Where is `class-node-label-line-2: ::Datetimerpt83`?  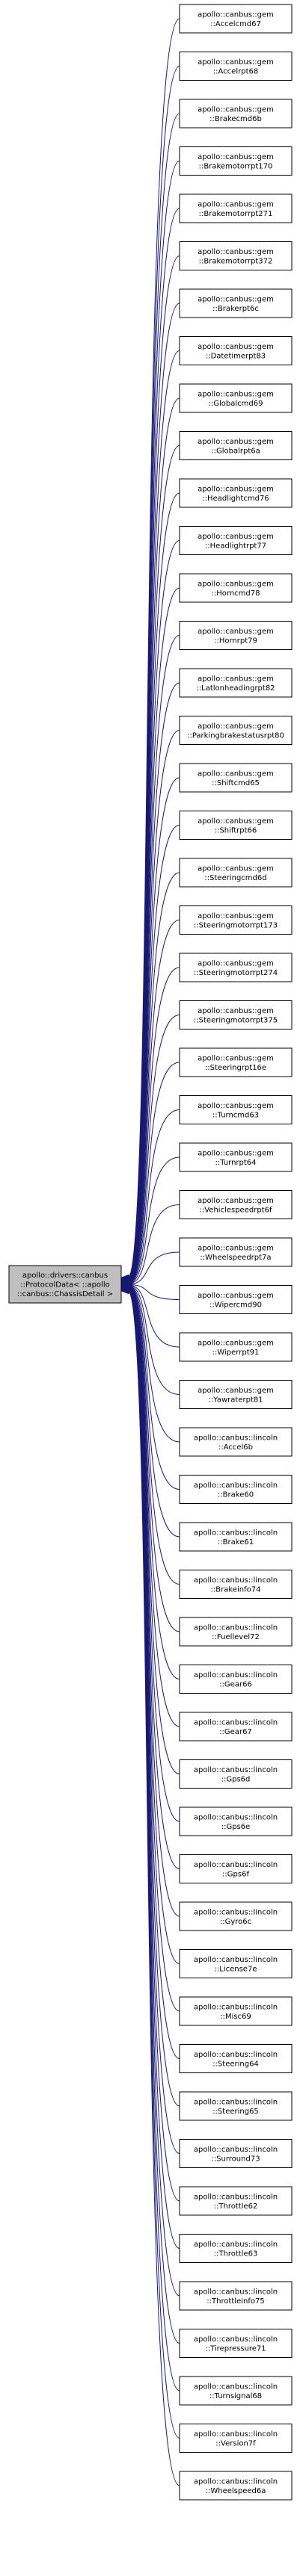 class-node-label-line-2: ::Datetimerpt83 is located at coordinates (236, 356).